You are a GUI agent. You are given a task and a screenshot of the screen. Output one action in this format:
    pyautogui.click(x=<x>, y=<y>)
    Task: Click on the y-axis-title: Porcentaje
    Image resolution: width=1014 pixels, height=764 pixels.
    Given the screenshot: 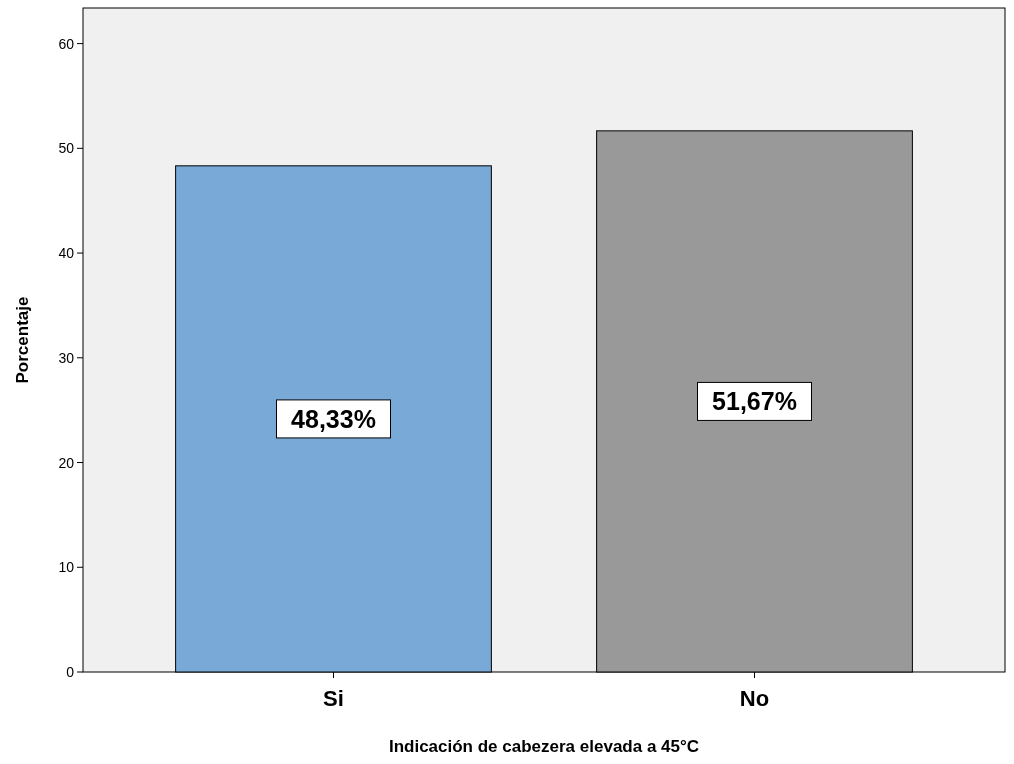 What is the action you would take?
    pyautogui.click(x=22, y=340)
    